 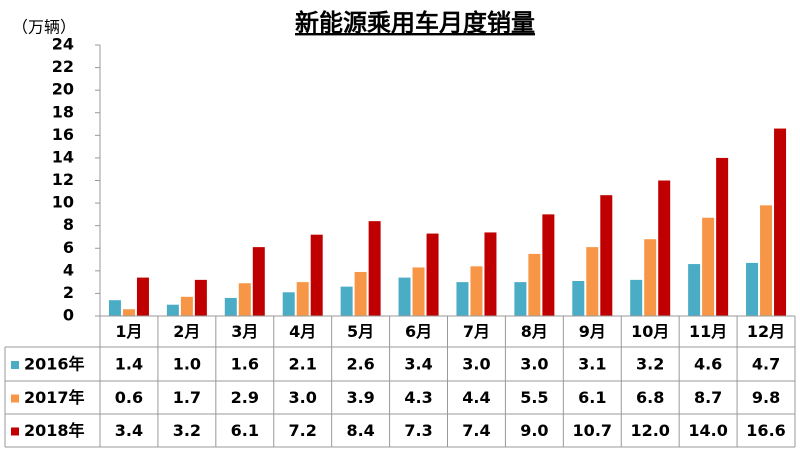 I want to click on table-value: 2.6, so click(x=360, y=364).